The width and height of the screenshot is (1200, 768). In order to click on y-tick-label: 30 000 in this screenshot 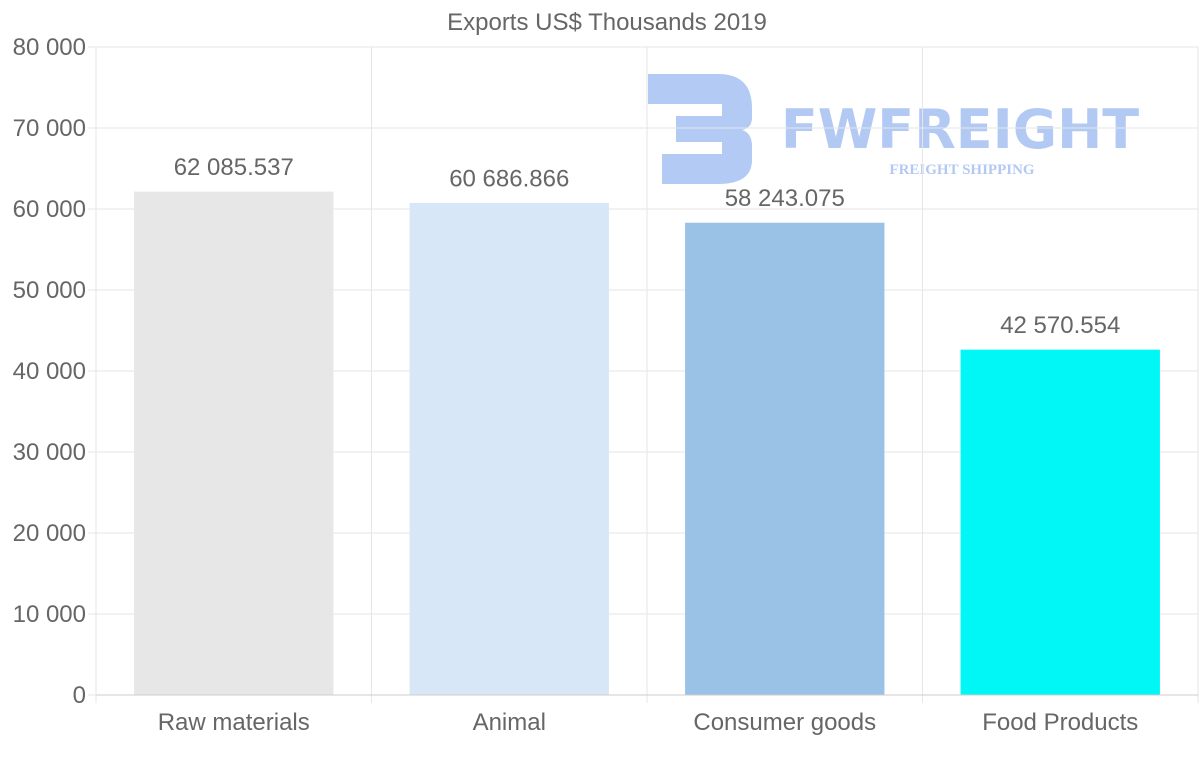, I will do `click(49, 452)`.